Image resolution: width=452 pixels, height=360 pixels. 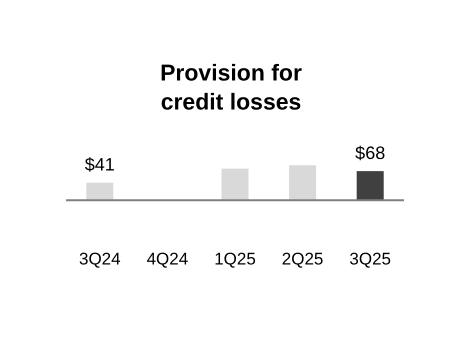 I want to click on x-tick-label: 2Q25, so click(x=303, y=258).